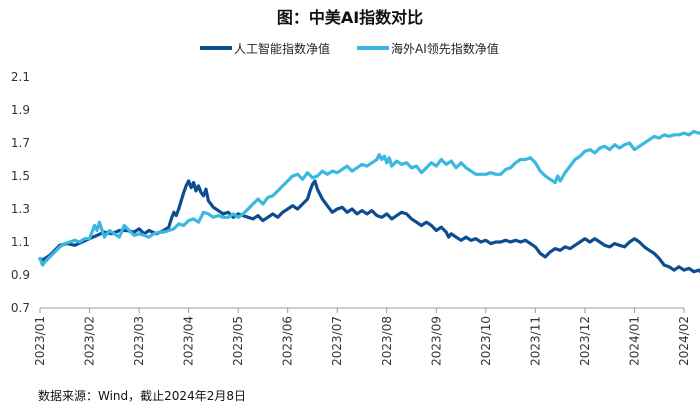 This screenshot has height=411, width=700. Describe the element at coordinates (90, 341) in the screenshot. I see `x-tick-label: 2023/02` at that location.